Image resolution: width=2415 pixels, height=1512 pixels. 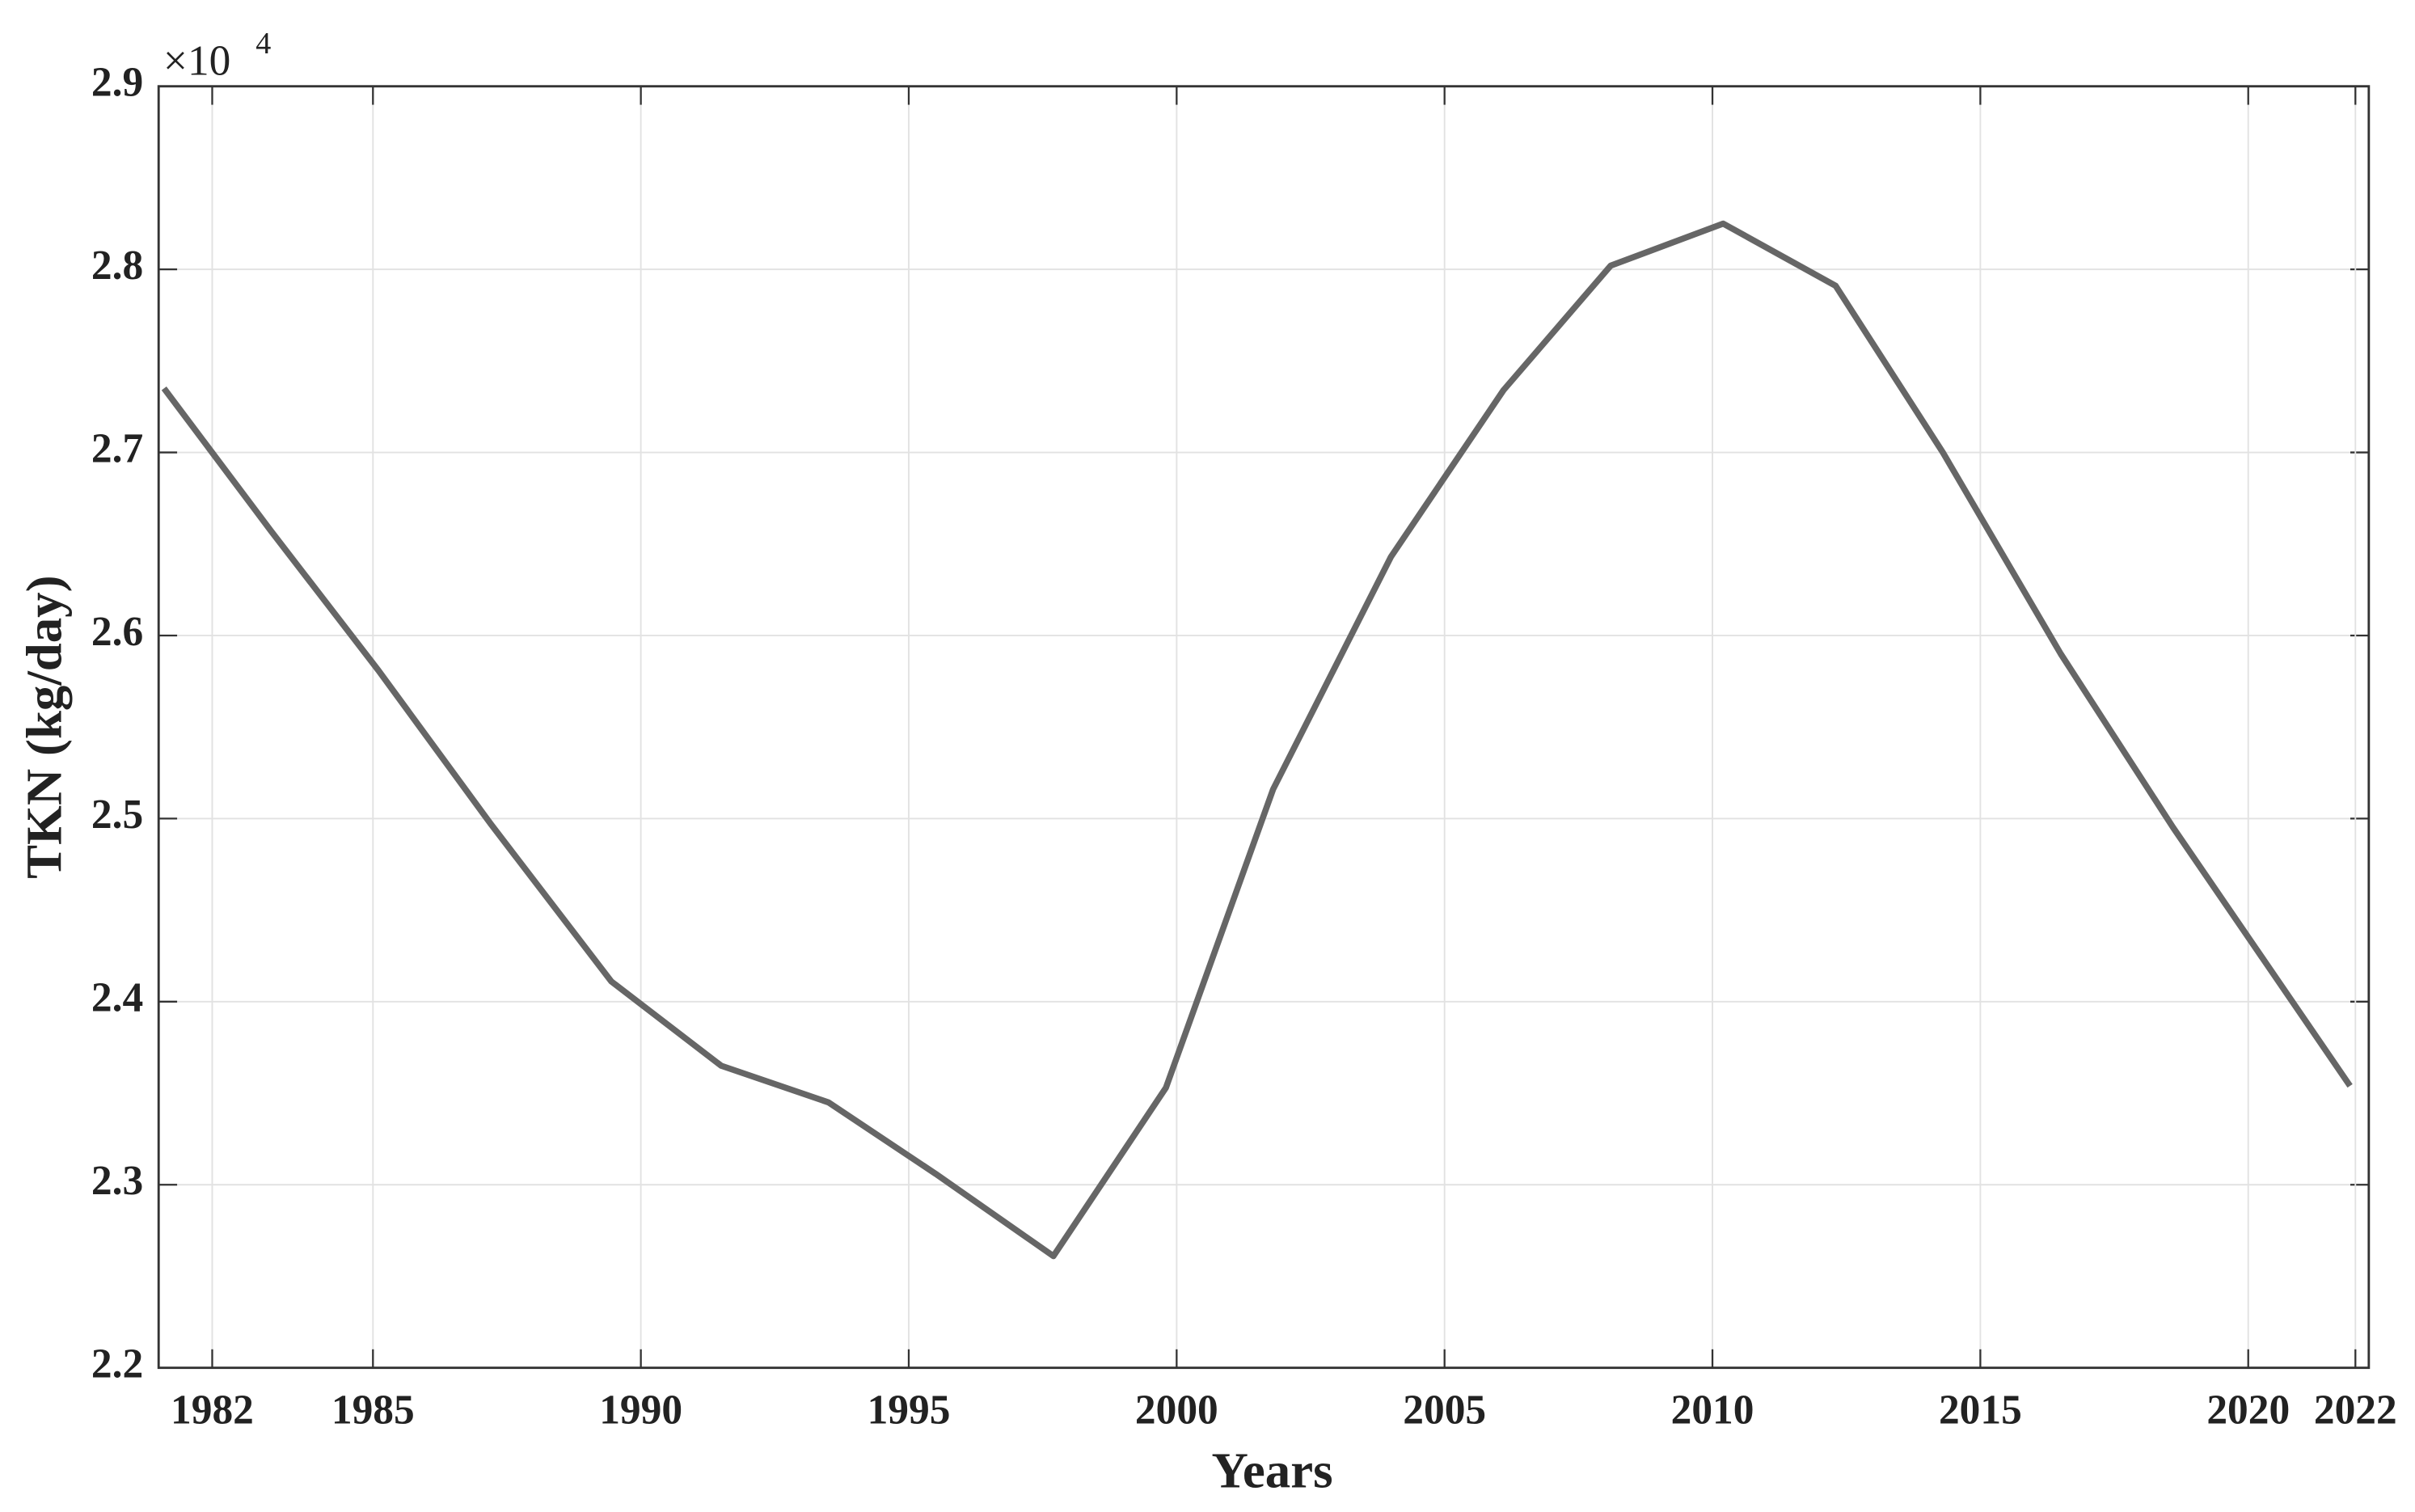 What do you see at coordinates (117, 998) in the screenshot?
I see `y-tick-label: 2.4` at bounding box center [117, 998].